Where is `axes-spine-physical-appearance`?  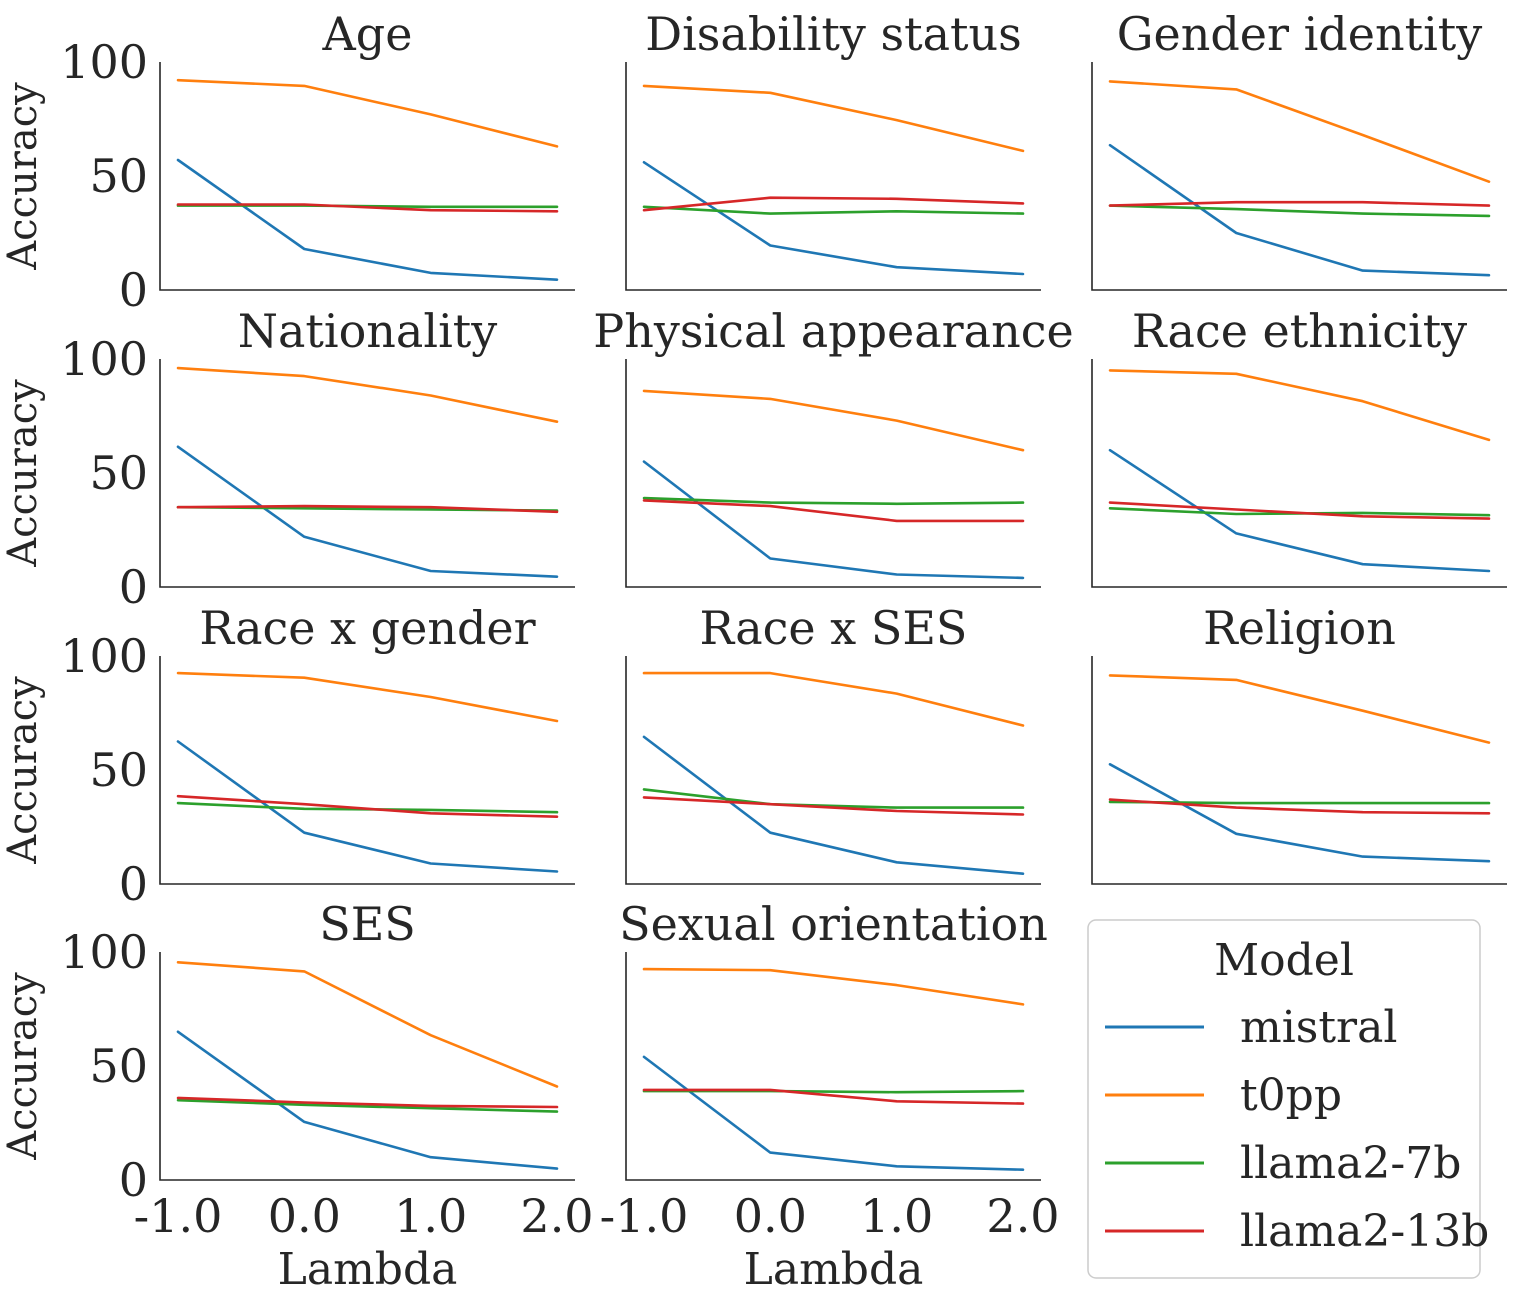
axes-spine-physical-appearance is located at coordinates (833, 473).